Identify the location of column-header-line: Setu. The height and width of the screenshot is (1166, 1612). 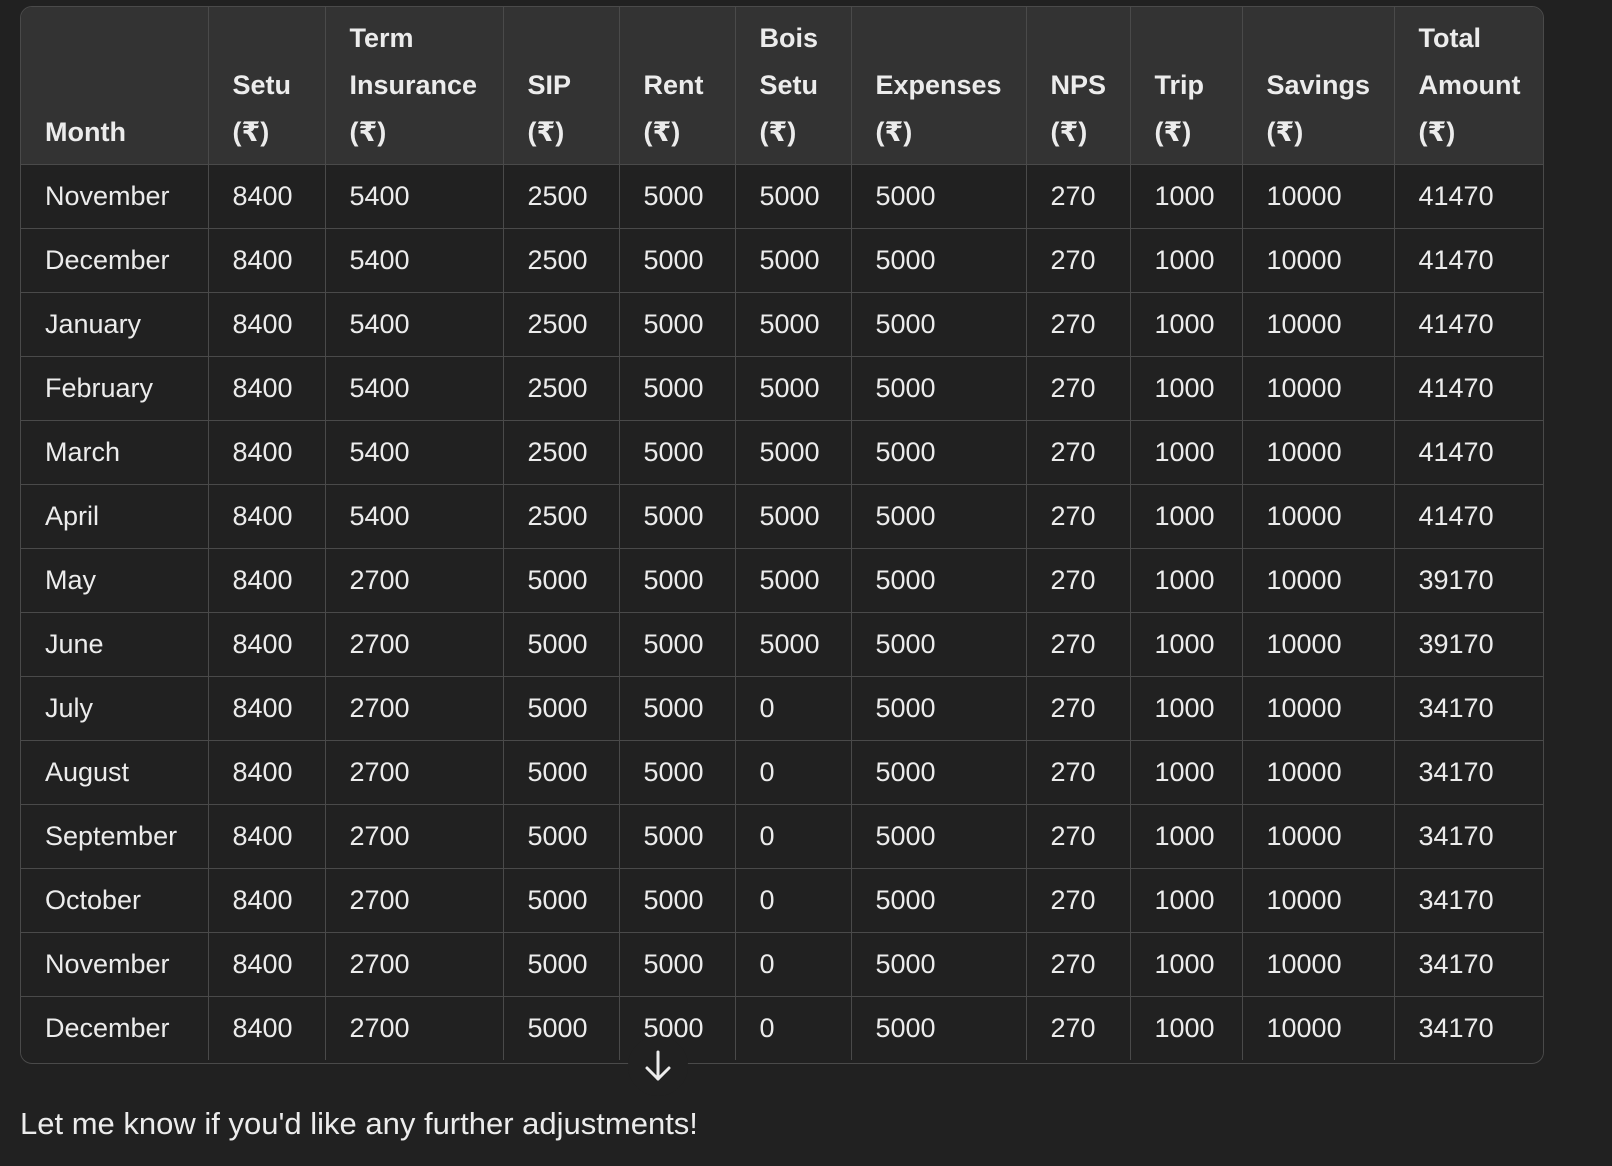
(789, 84).